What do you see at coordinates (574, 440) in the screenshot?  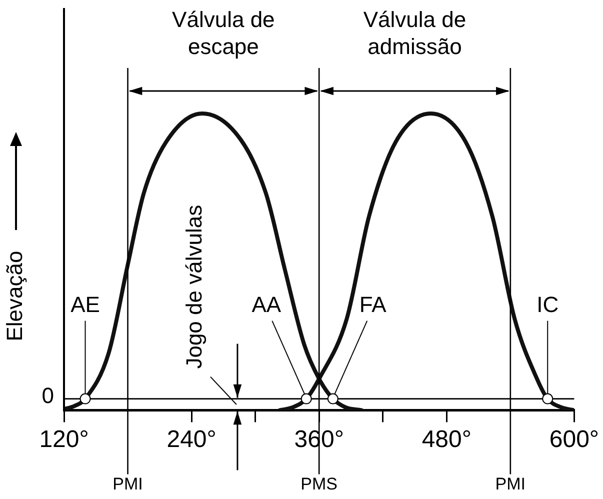 I see `x-tick-label: 600°` at bounding box center [574, 440].